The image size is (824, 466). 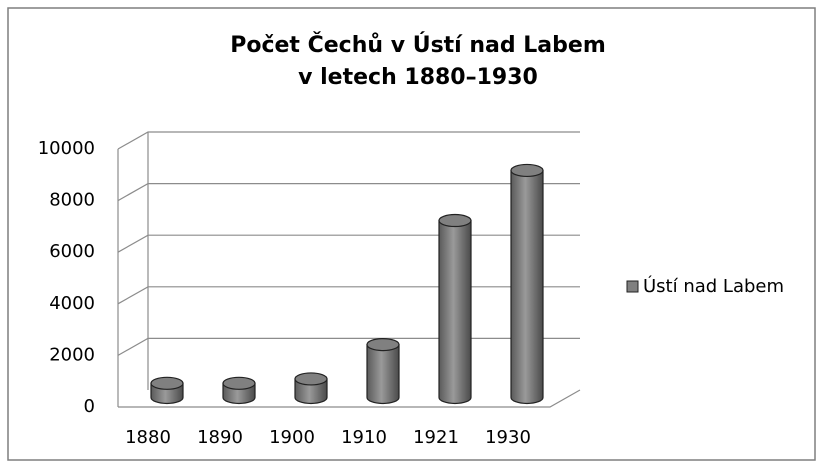 What do you see at coordinates (292, 437) in the screenshot?
I see `x-tick-label: 1900` at bounding box center [292, 437].